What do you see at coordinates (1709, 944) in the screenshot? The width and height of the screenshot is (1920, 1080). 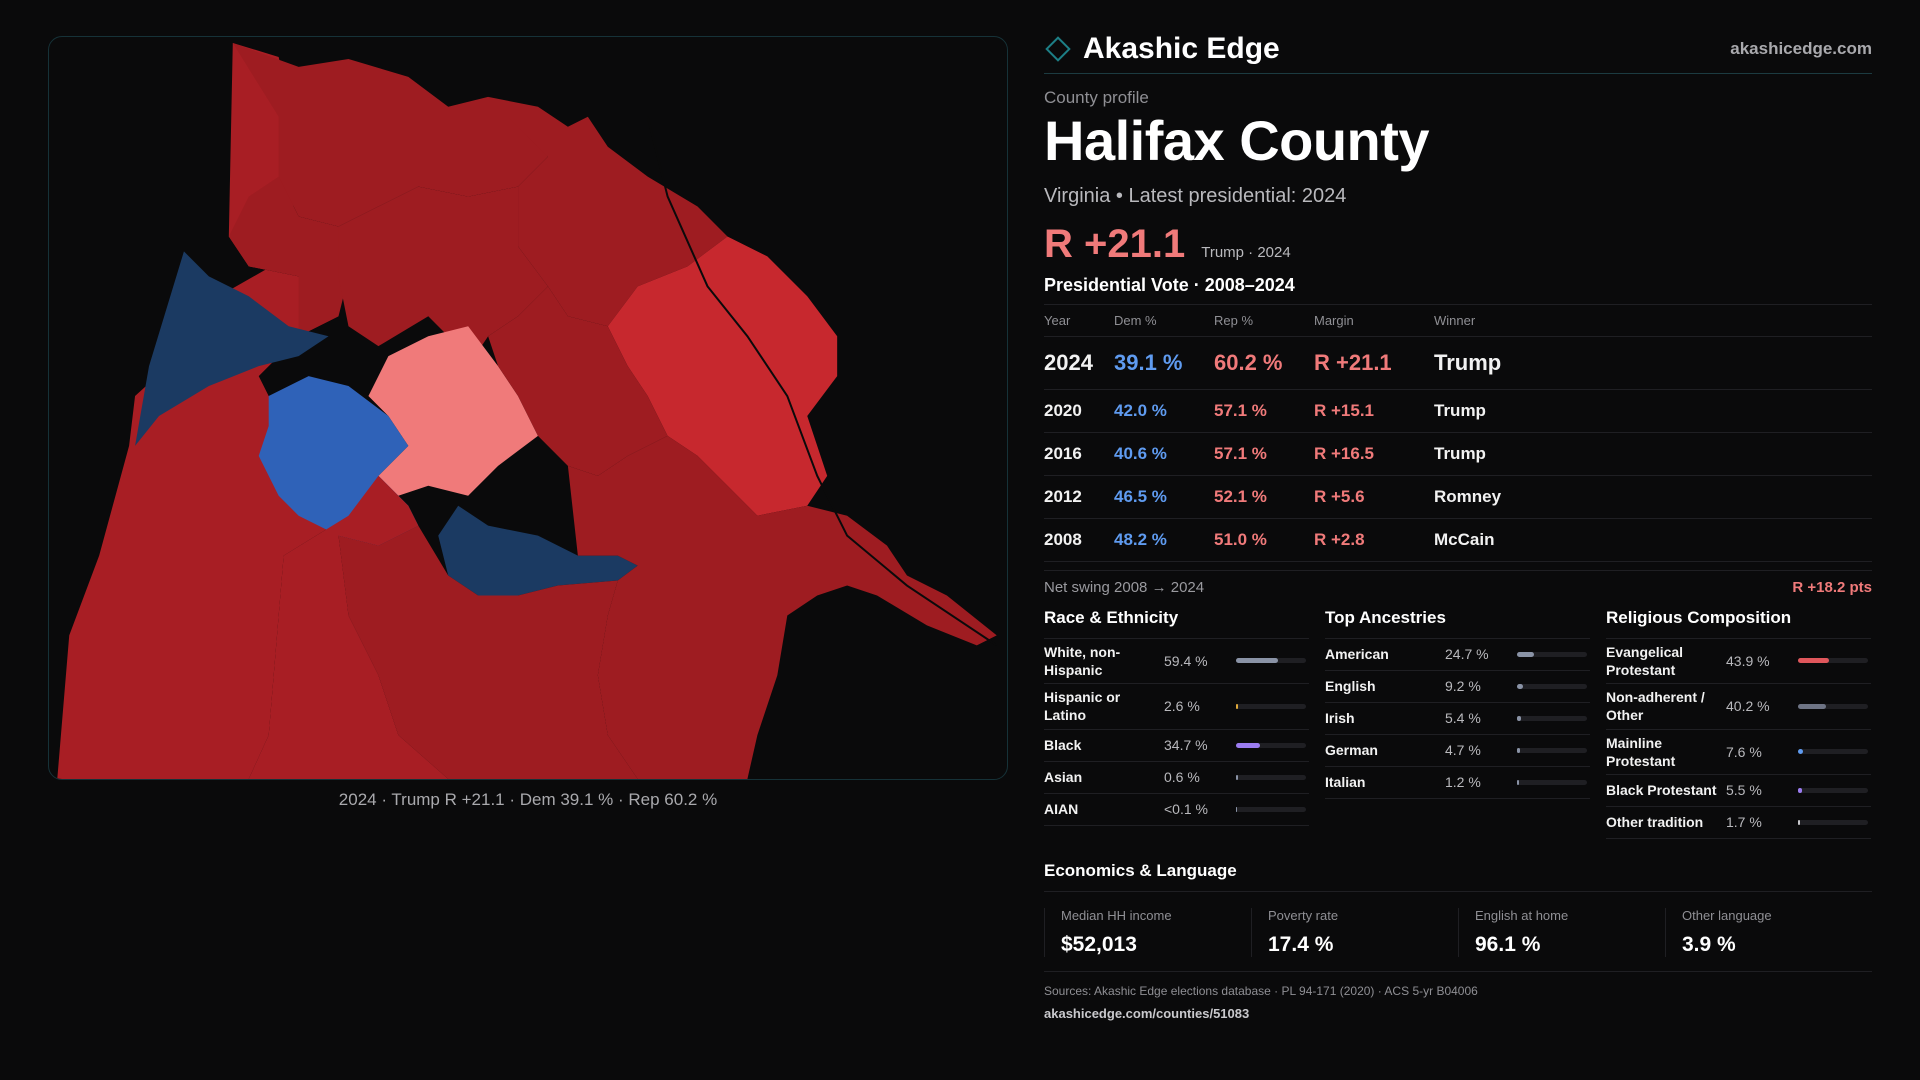 I see `econ-value: 3.9 %` at bounding box center [1709, 944].